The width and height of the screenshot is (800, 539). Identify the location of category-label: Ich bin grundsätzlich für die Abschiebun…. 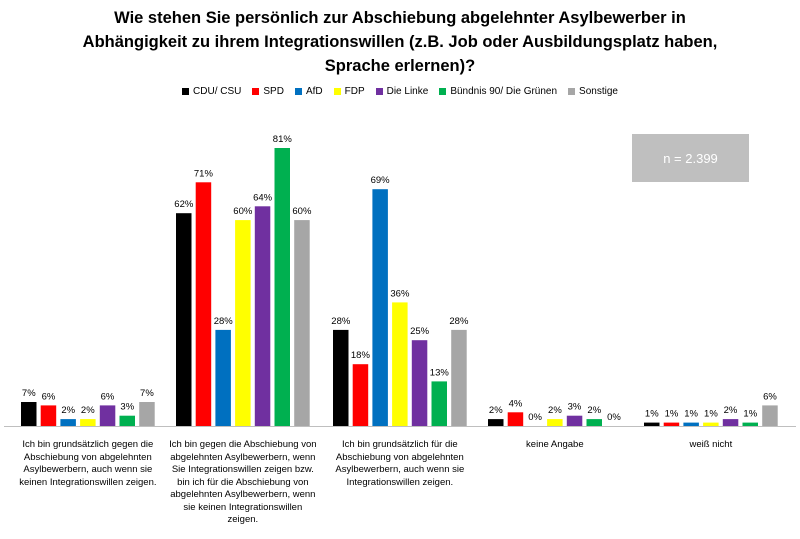
(400, 463).